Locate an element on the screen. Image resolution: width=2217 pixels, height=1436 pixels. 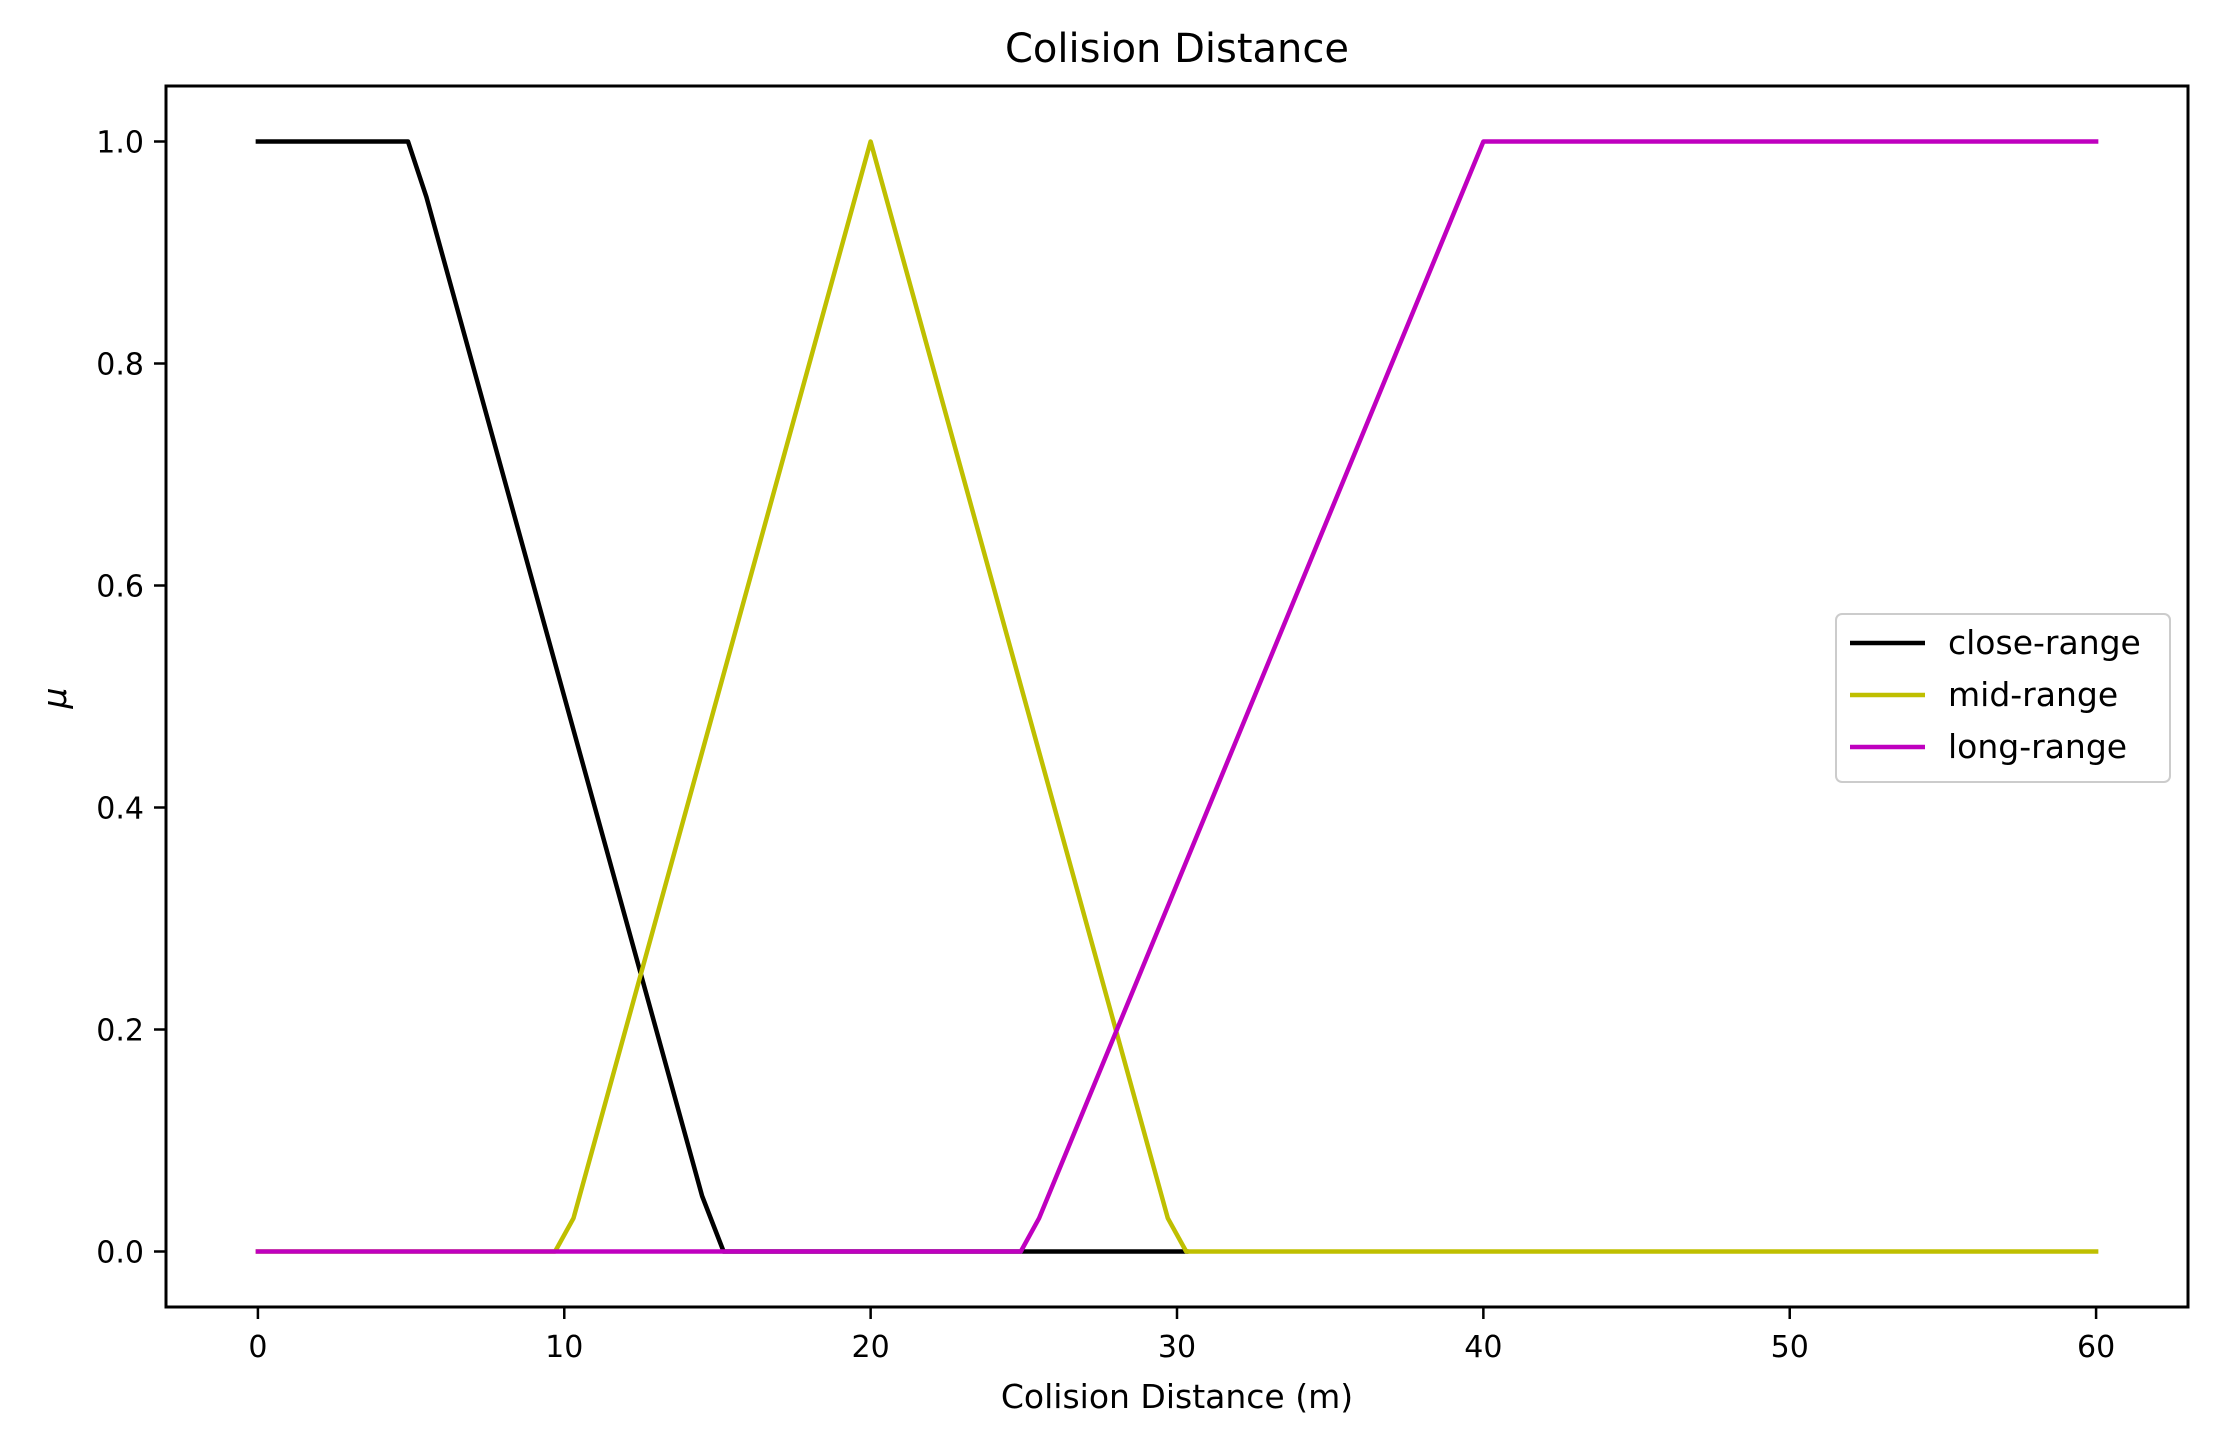
chart-title: Colision Distance is located at coordinates (1177, 49).